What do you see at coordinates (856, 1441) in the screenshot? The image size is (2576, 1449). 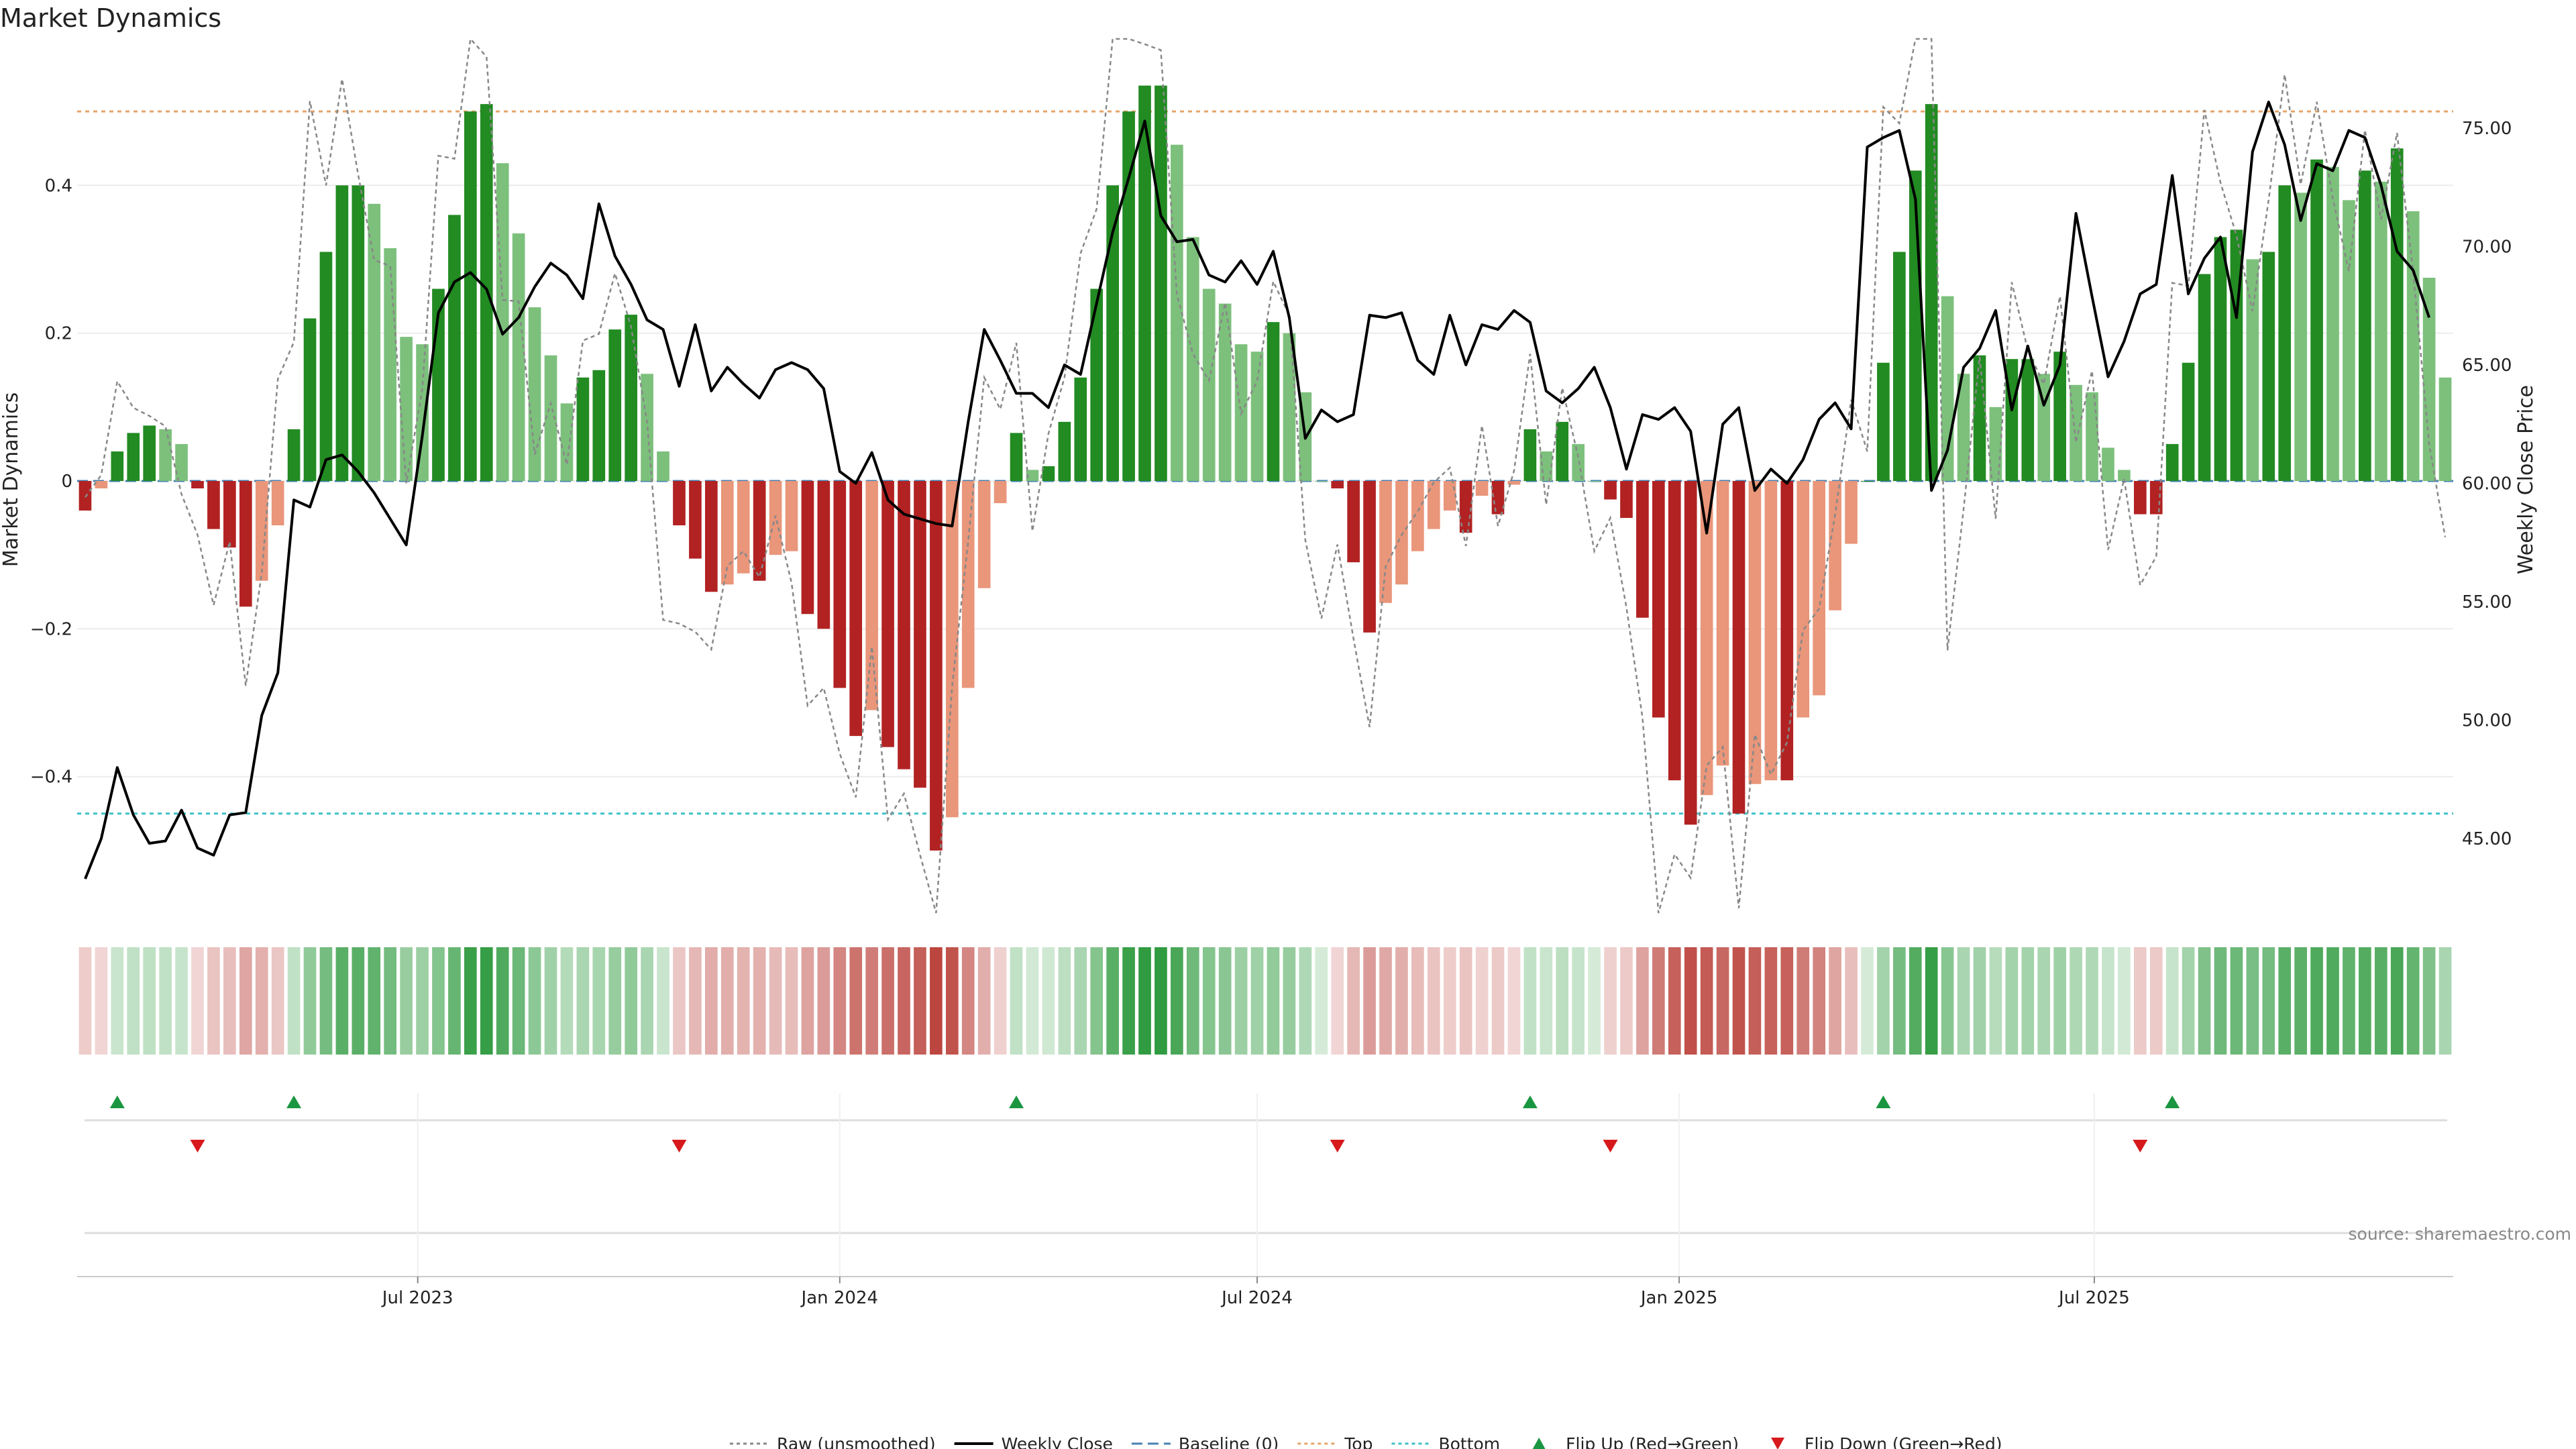 I see `legend-label-raw: Raw (unsmoothed)` at bounding box center [856, 1441].